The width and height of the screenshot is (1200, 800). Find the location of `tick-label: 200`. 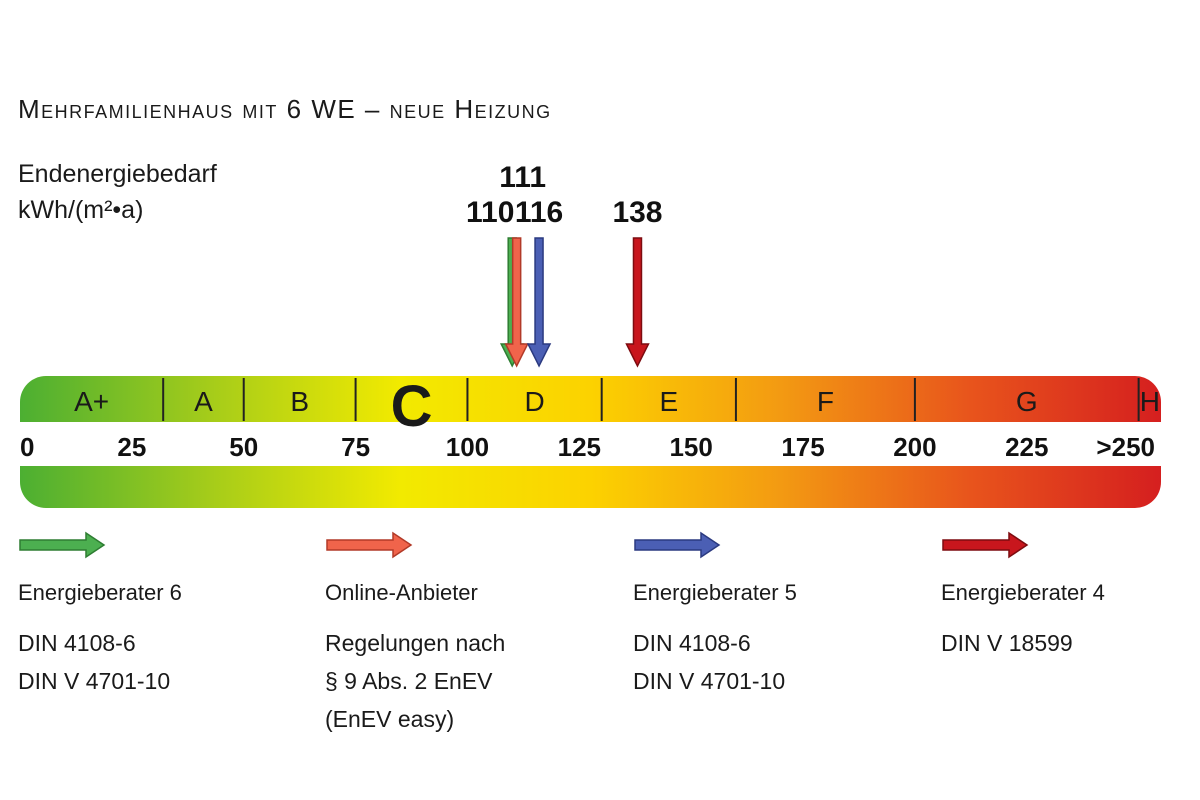

tick-label: 200 is located at coordinates (914, 447).